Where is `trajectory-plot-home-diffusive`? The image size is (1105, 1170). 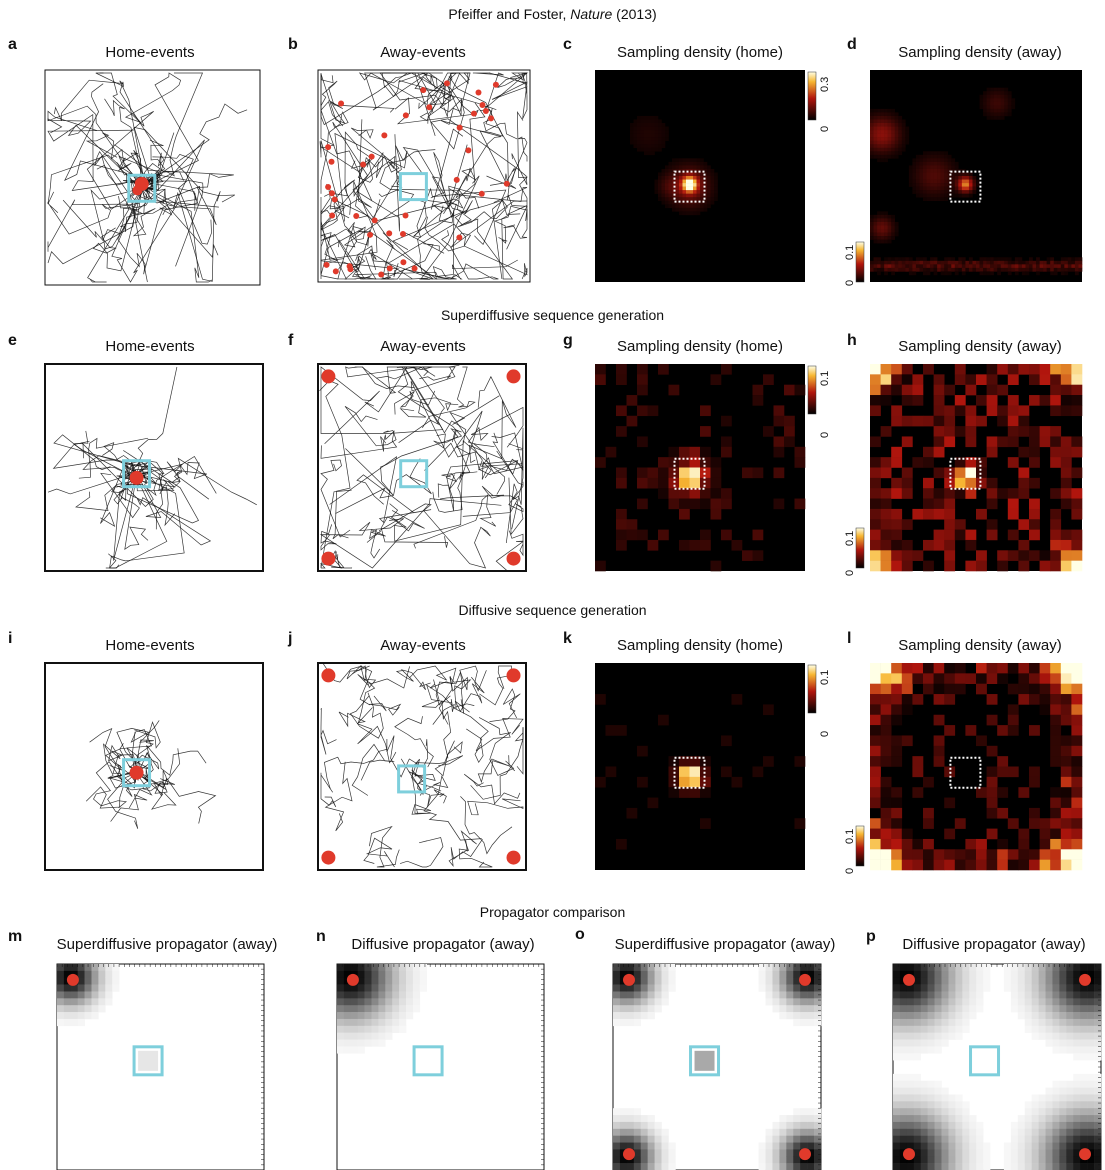
trajectory-plot-home-diffusive is located at coordinates (154, 766).